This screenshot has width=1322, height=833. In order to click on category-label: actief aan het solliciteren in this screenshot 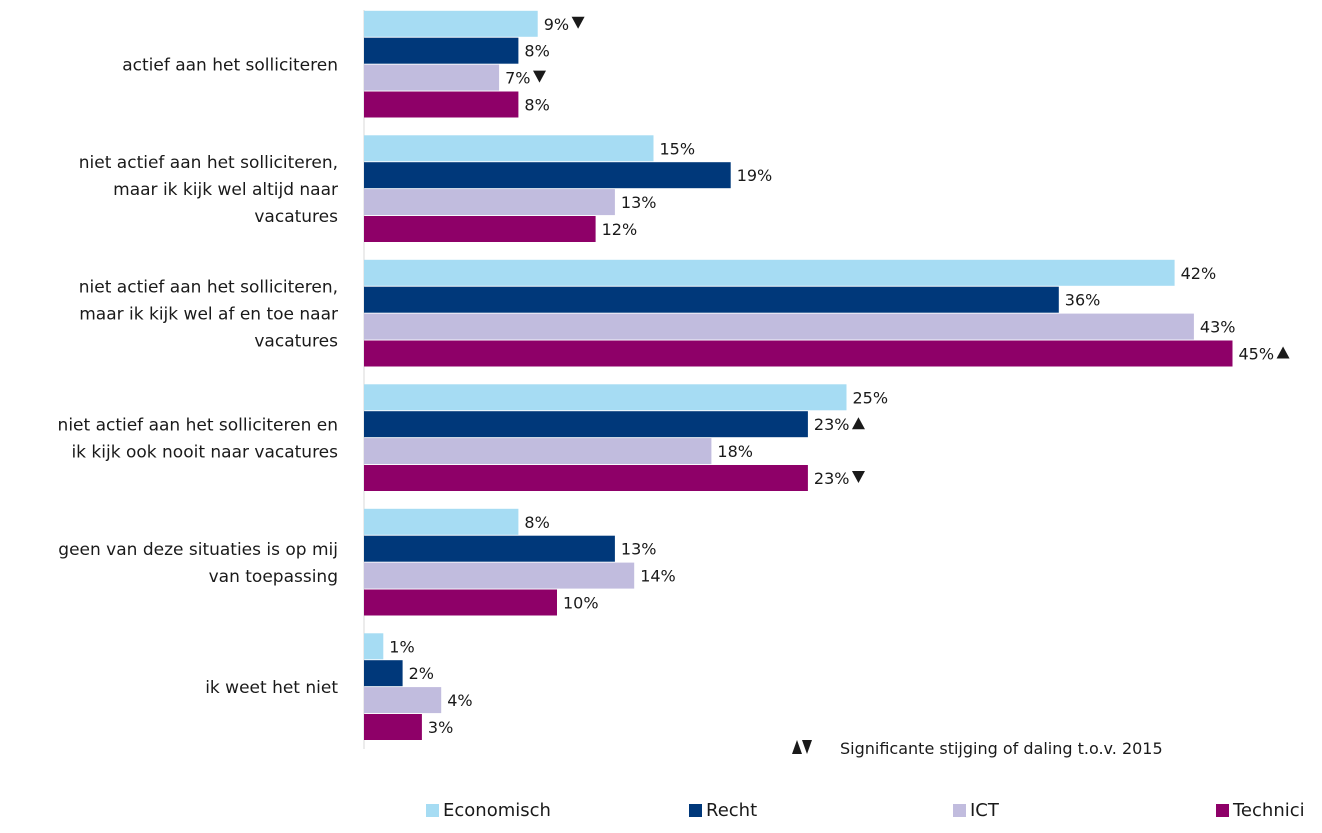, I will do `click(230, 66)`.